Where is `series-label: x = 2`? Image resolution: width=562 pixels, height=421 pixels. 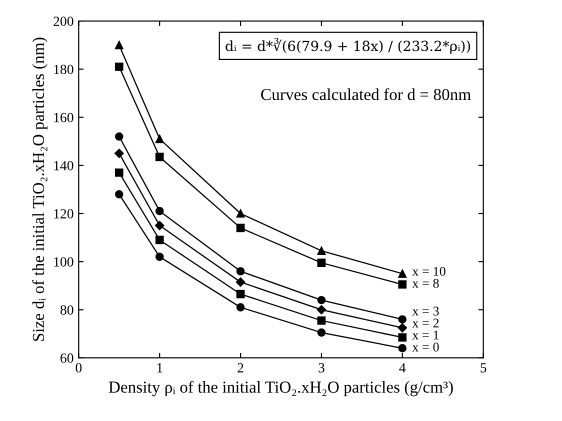 series-label: x = 2 is located at coordinates (425, 323).